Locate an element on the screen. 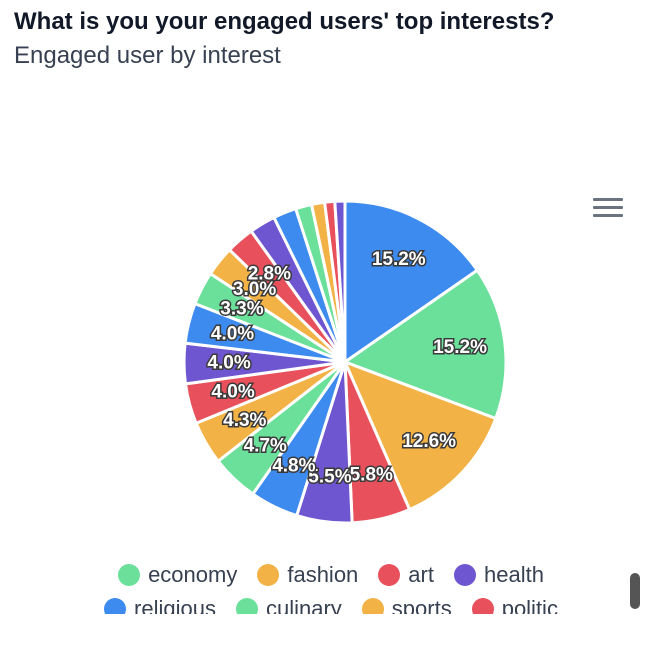 Image resolution: width=662 pixels, height=652 pixels. legend-label: culinary is located at coordinates (303, 605).